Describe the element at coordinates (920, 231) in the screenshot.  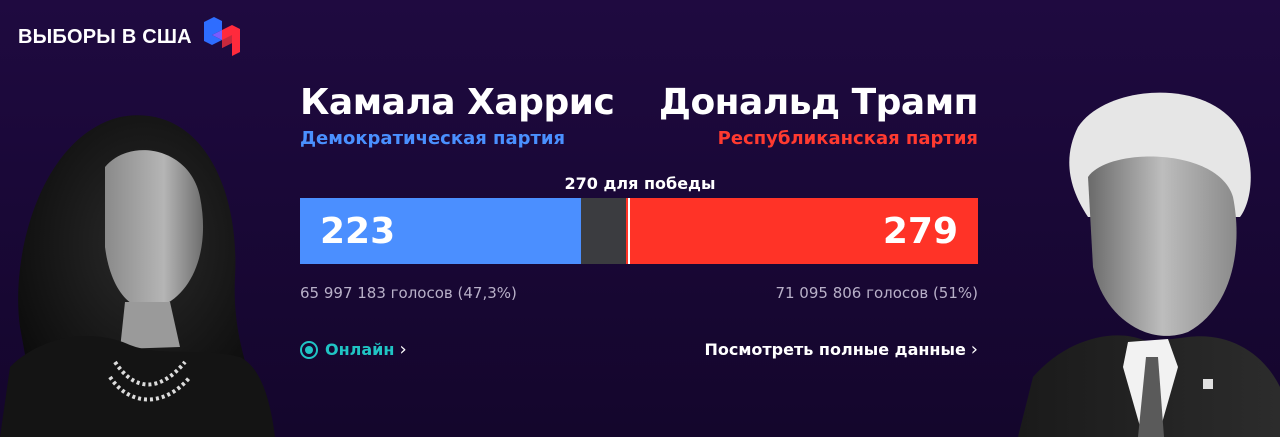
I see `republican-electoral-votes: 279` at that location.